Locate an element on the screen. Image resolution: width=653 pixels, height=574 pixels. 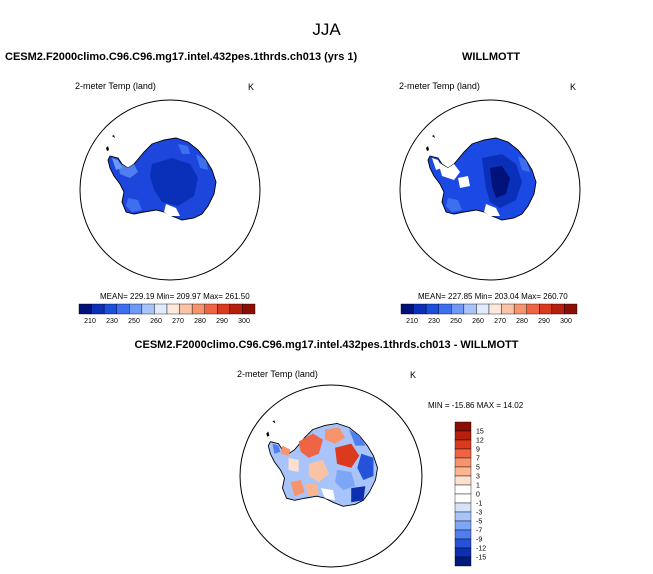
diff-variable-label: 2-meter Temp (land) is located at coordinates (277, 374).